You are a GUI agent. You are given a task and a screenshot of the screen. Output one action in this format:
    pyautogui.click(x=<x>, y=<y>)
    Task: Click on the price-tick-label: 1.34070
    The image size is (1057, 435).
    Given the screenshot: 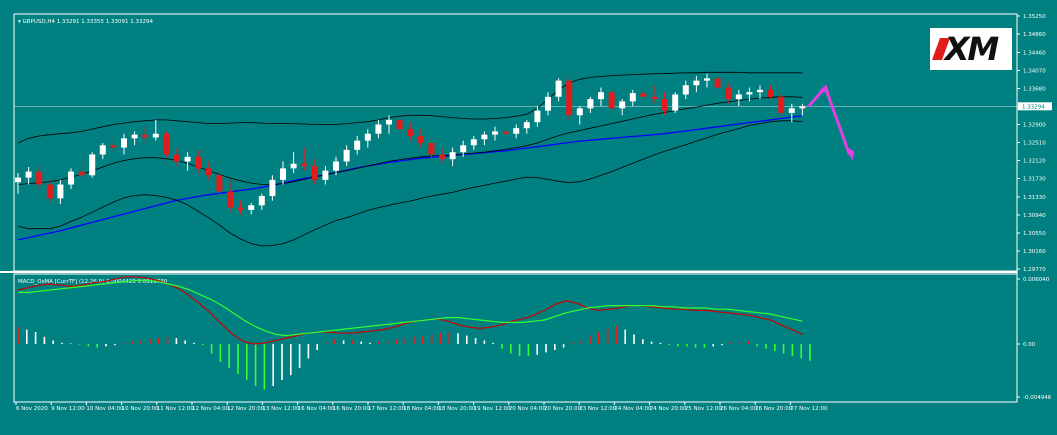 What is the action you would take?
    pyautogui.click(x=1034, y=71)
    